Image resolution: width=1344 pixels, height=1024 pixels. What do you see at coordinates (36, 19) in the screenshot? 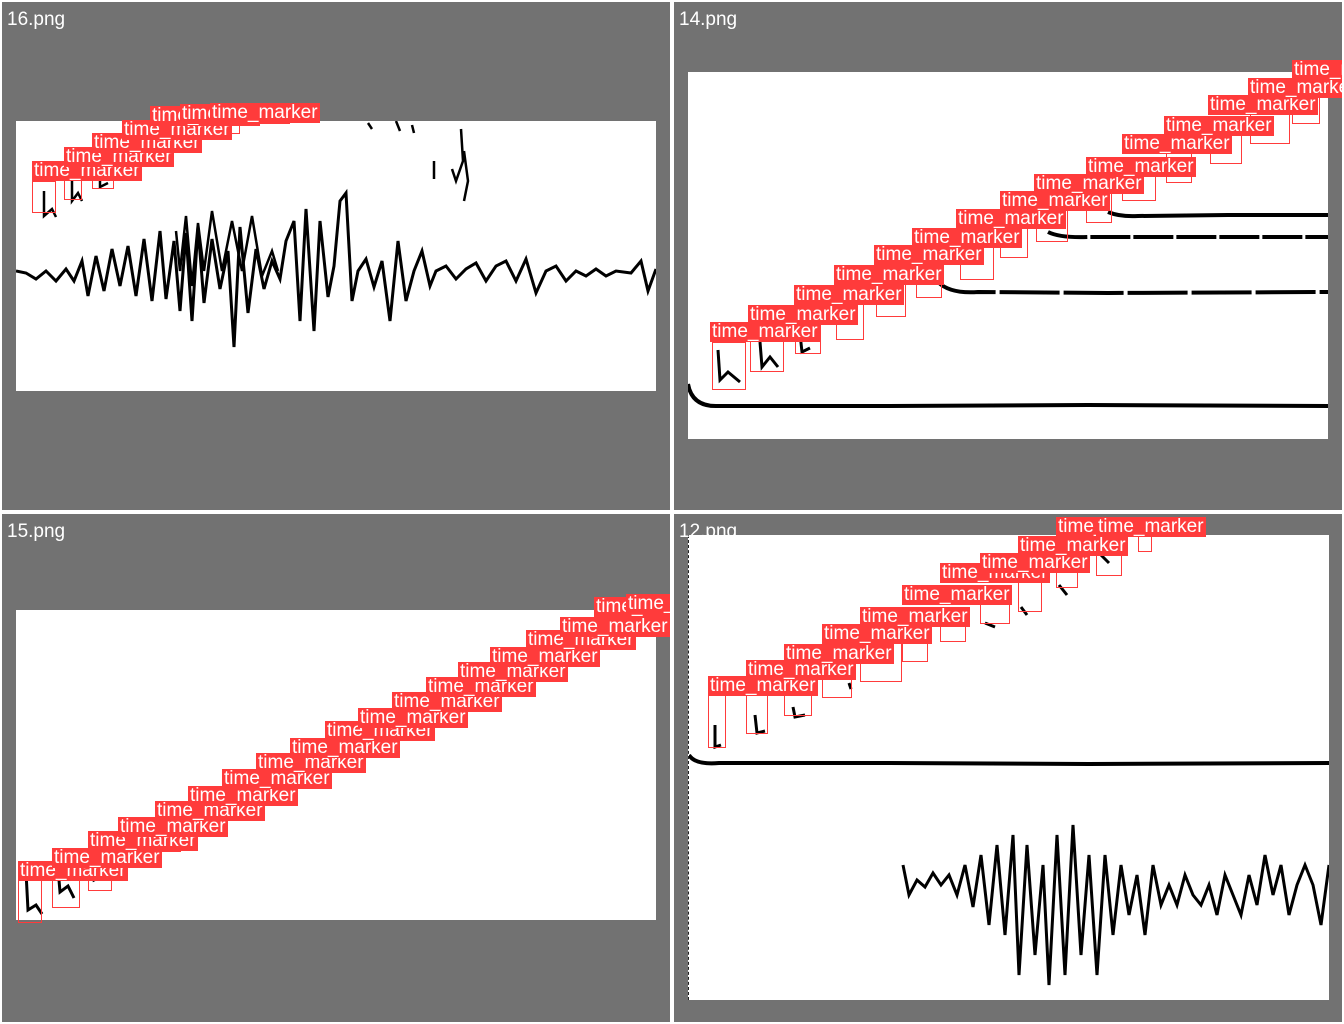
I see `panel-title: 16.png` at bounding box center [36, 19].